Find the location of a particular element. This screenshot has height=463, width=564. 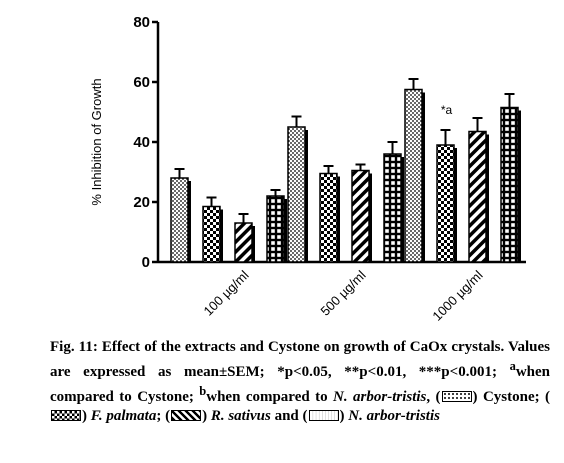

note-b-text: when compared to is located at coordinates (267, 397).